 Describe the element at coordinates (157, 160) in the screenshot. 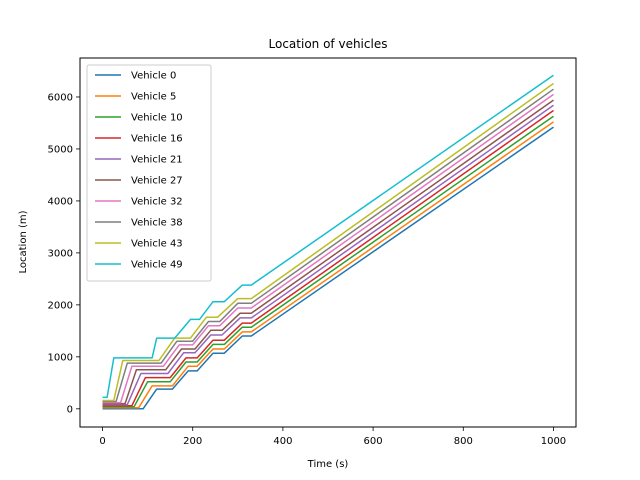

I see `legend-label-4: Vehicle 21` at that location.